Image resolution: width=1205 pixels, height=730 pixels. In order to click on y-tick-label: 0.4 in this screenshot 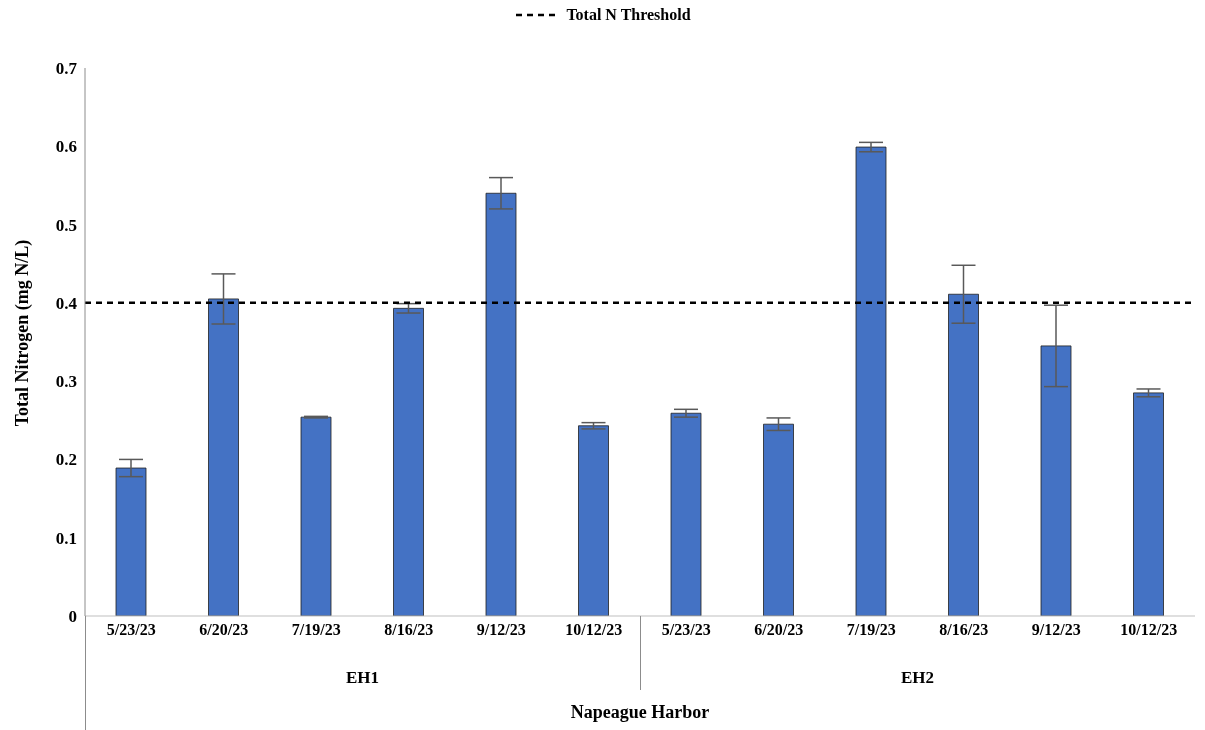, I will do `click(66, 303)`.